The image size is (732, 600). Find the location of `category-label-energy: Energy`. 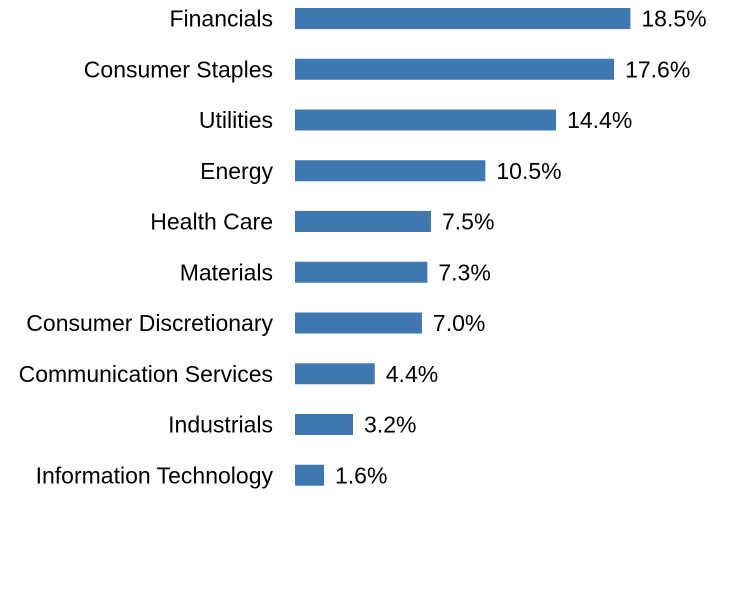

category-label-energy: Energy is located at coordinates (236, 171).